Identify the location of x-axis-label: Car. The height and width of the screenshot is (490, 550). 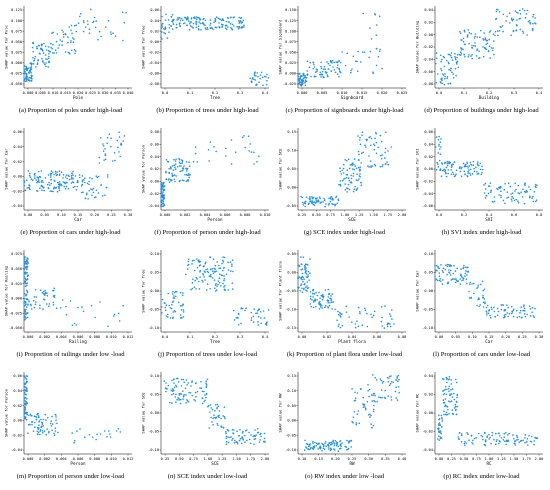
(489, 341).